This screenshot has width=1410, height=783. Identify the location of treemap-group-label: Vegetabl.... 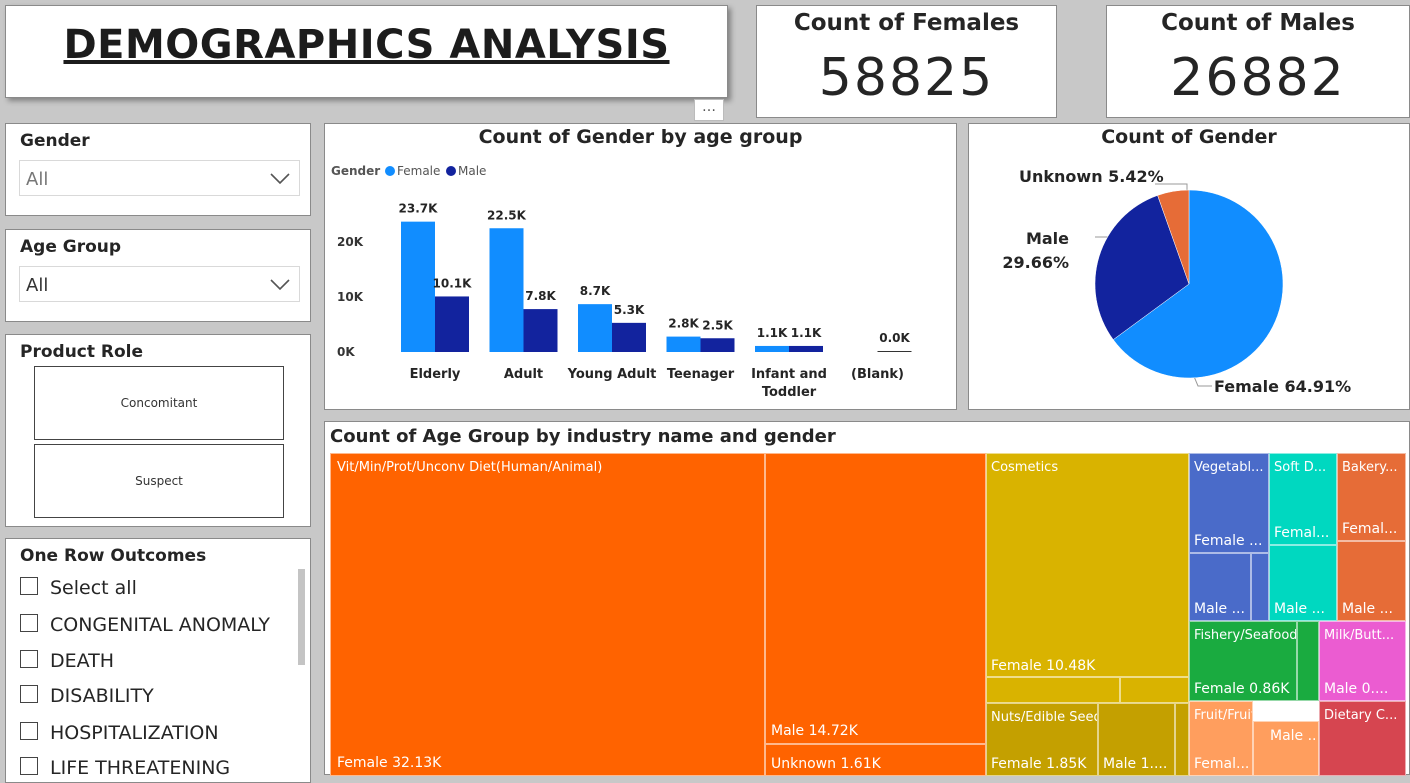
(1229, 467).